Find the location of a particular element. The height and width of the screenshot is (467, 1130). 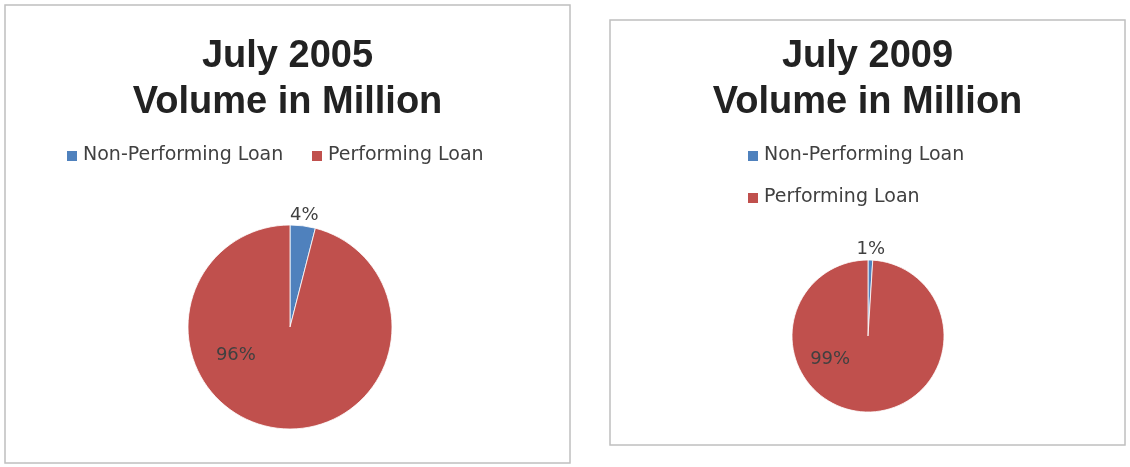

data-label: 96% is located at coordinates (235, 353).